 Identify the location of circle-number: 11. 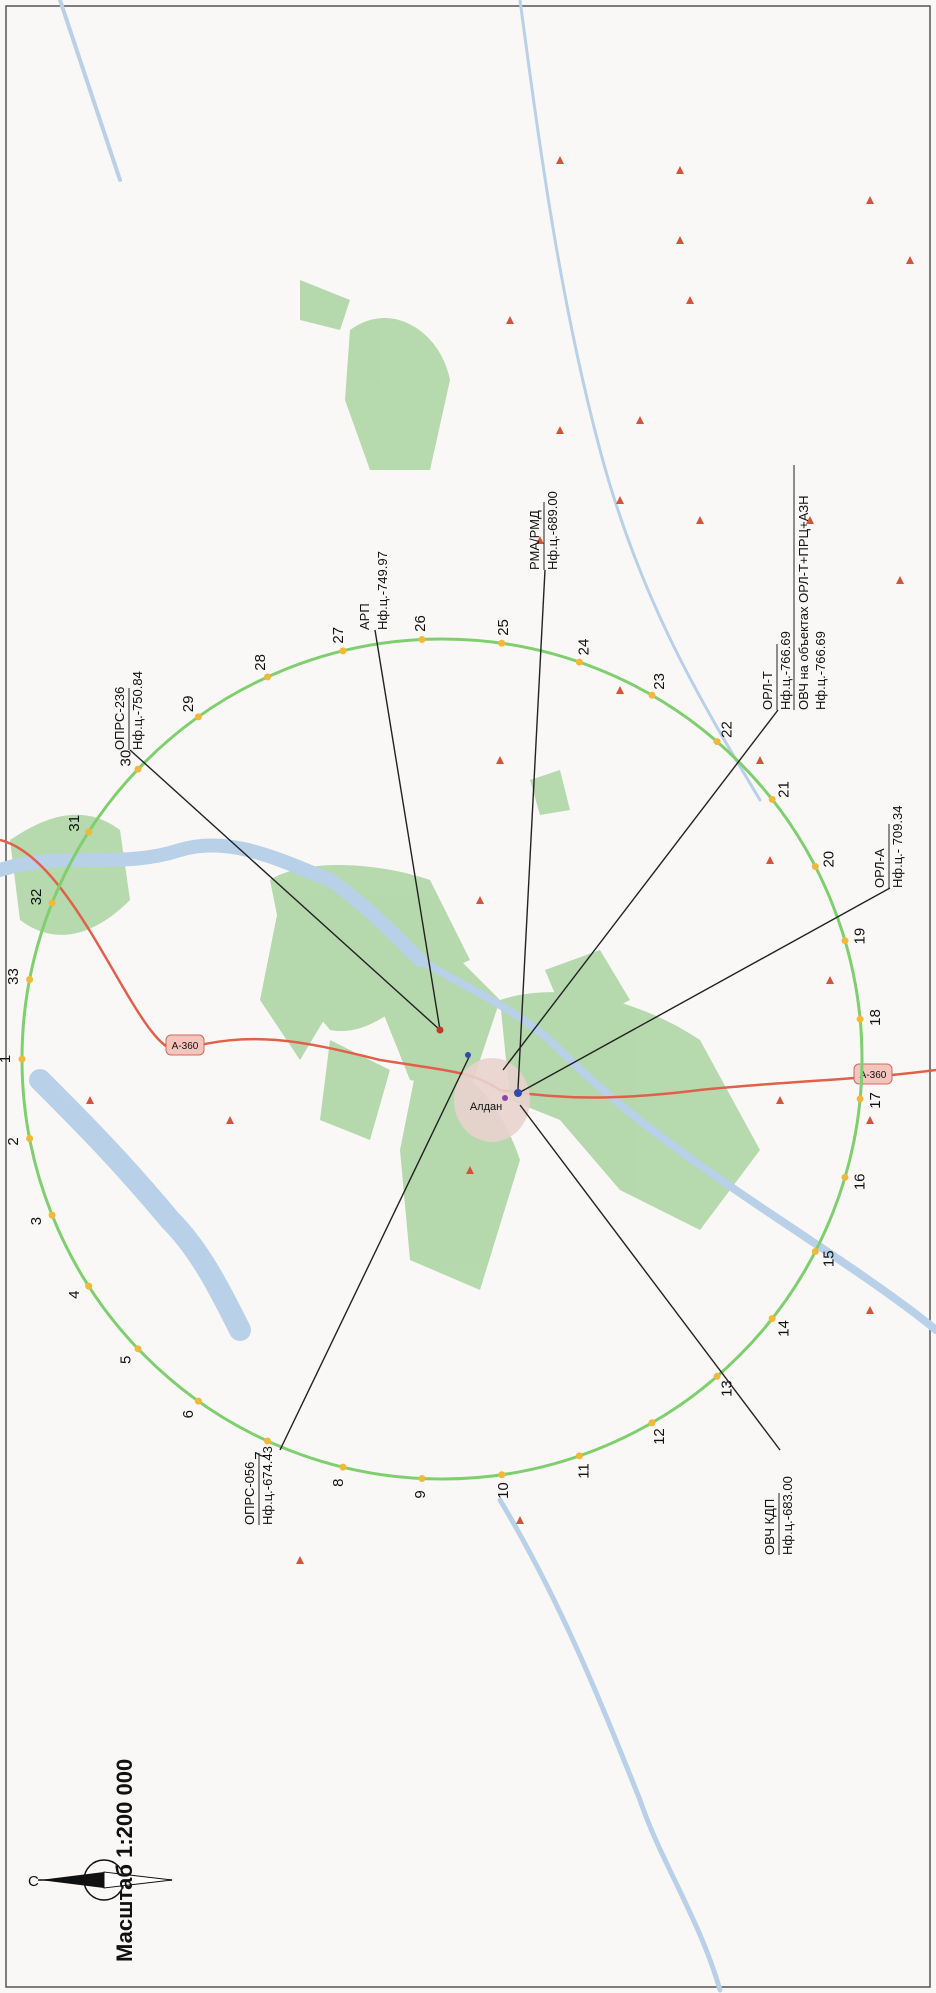
(584, 1471).